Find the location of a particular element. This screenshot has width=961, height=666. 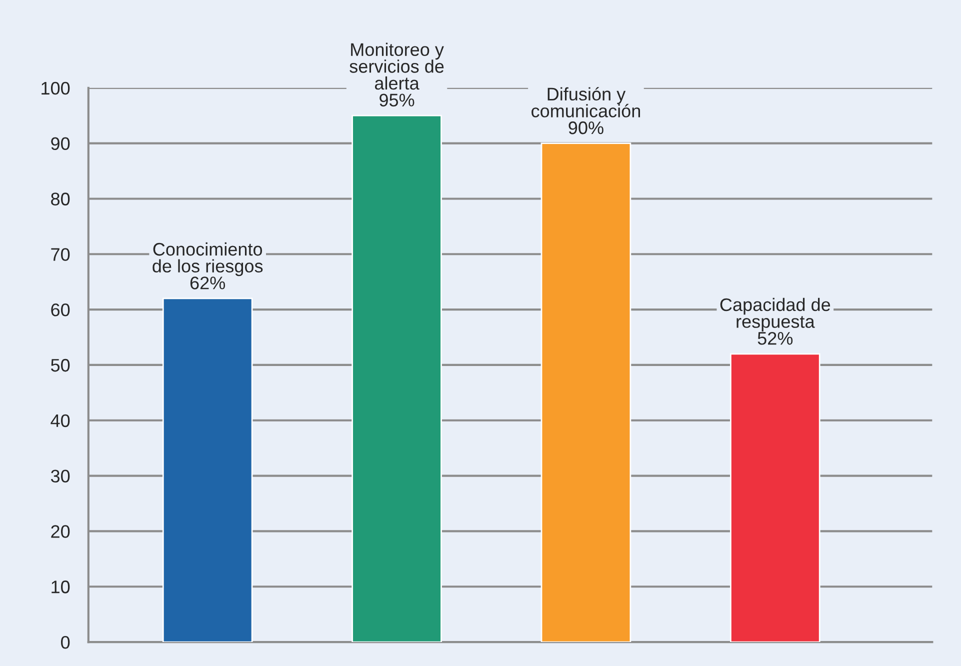

y-tick-label: 90 is located at coordinates (60, 143).